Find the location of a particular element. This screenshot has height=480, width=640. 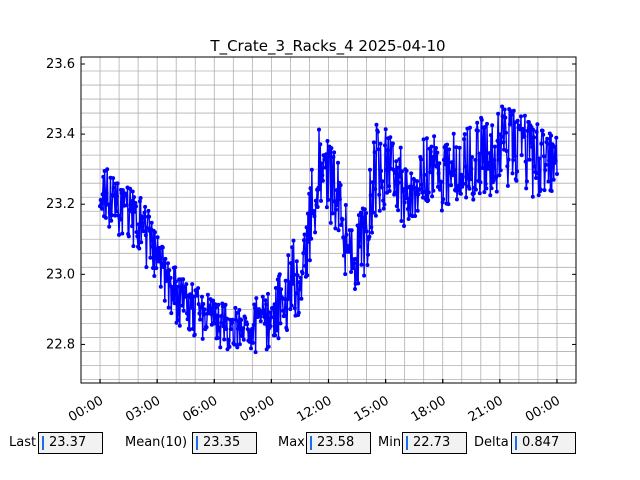

y-tick-label: 23.4 is located at coordinates (60, 134).